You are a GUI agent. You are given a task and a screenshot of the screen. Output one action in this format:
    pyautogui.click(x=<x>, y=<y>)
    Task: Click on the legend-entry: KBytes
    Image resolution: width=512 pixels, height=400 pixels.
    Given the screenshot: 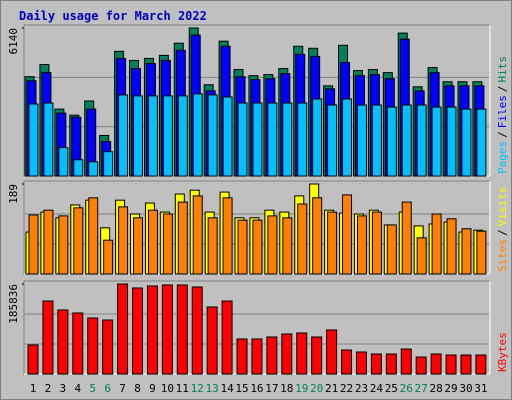 What is the action you would take?
    pyautogui.click(x=502, y=352)
    